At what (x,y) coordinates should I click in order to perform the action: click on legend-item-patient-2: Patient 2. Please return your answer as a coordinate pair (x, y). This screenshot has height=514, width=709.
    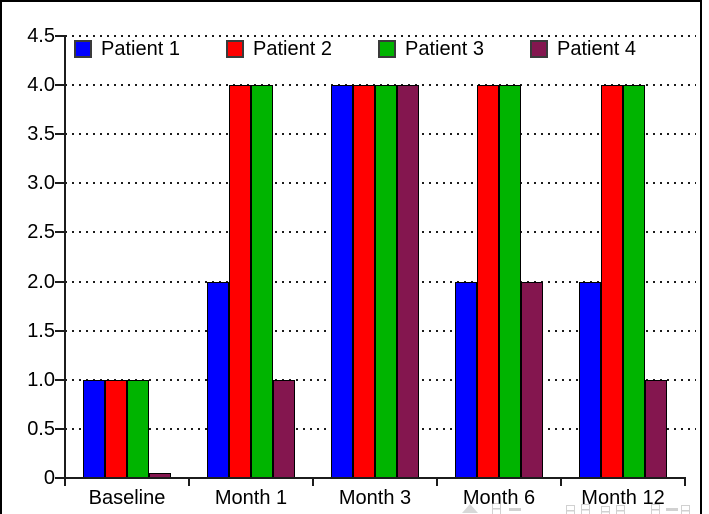
    Looking at the image, I should click on (279, 49).